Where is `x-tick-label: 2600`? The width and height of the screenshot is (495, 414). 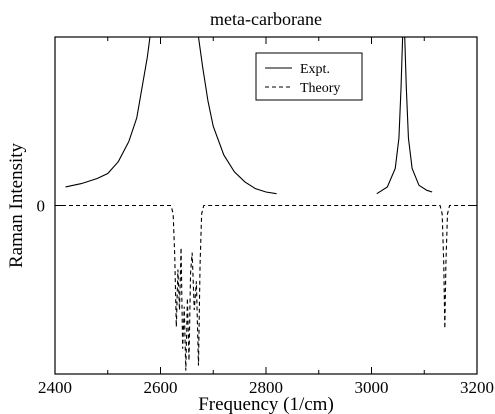 x-tick-label: 2600 is located at coordinates (161, 387).